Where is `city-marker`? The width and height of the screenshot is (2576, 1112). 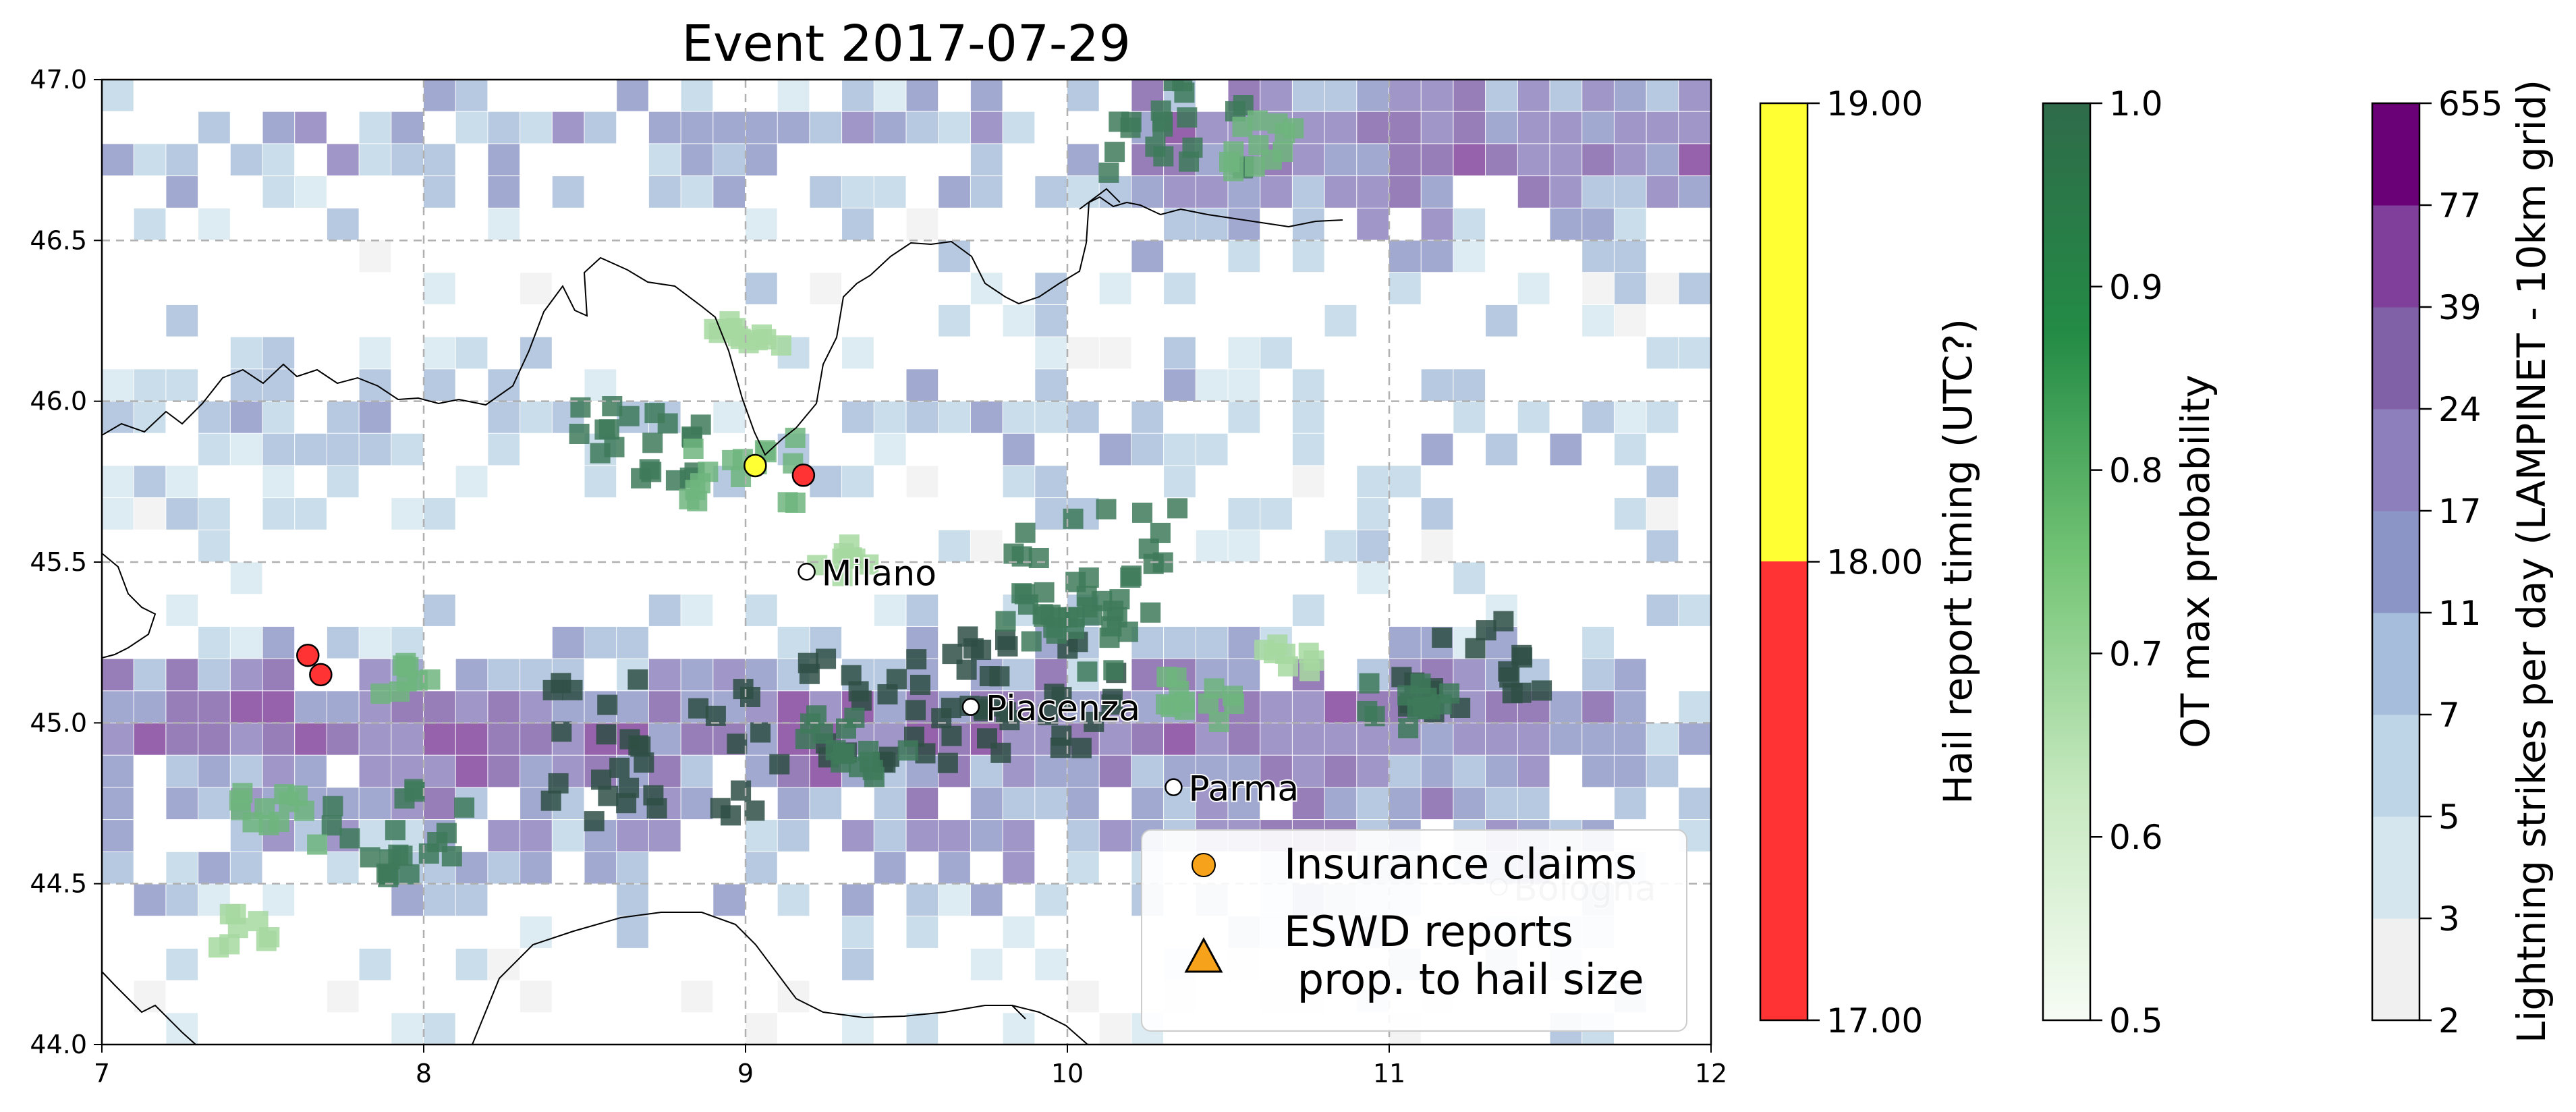
city-marker is located at coordinates (806, 572).